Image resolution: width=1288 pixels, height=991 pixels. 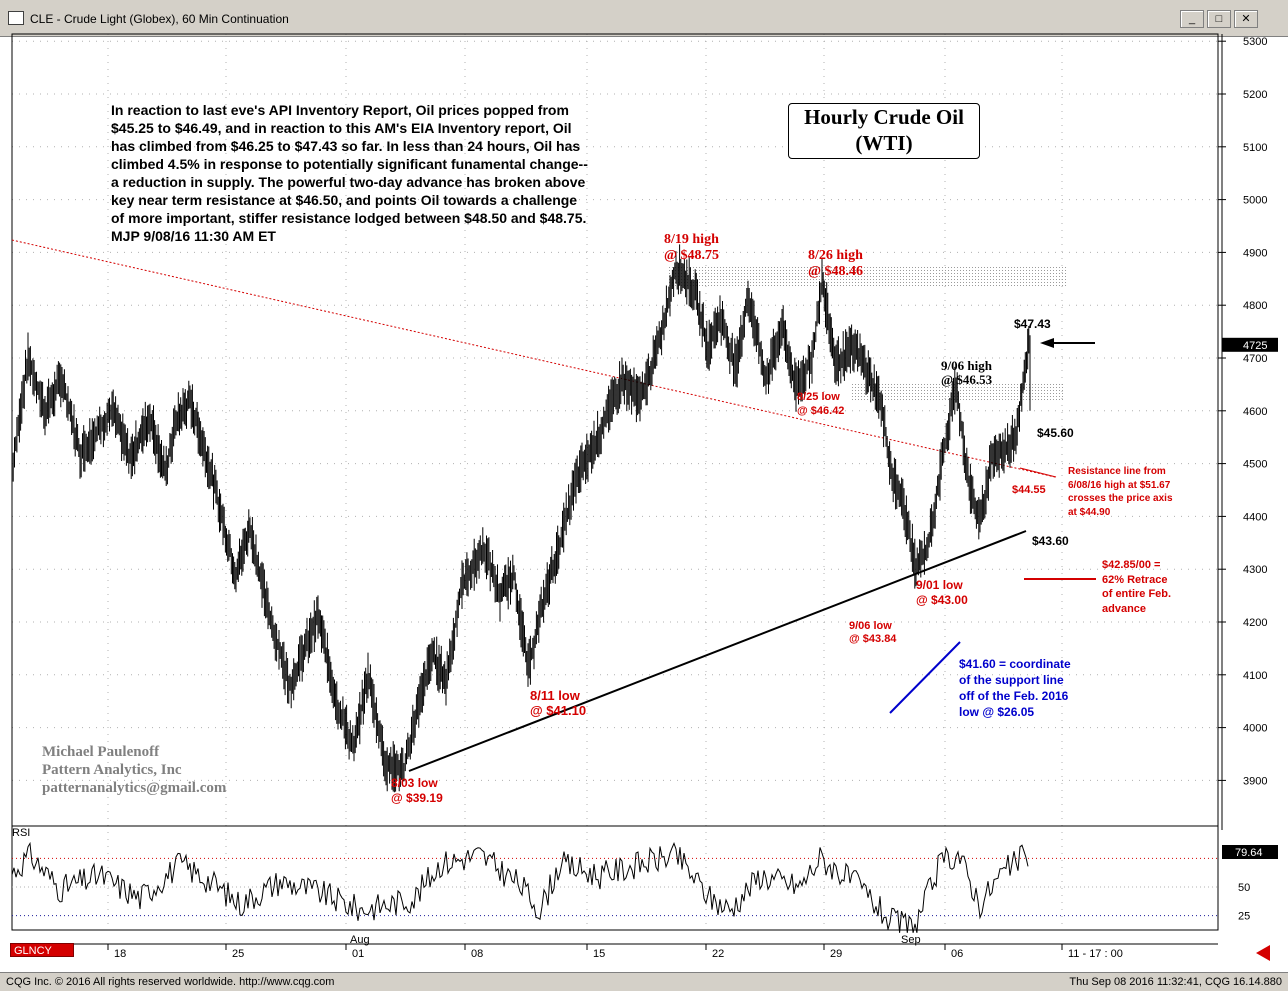 What do you see at coordinates (238, 954) in the screenshot?
I see `x-tick-label: 25` at bounding box center [238, 954].